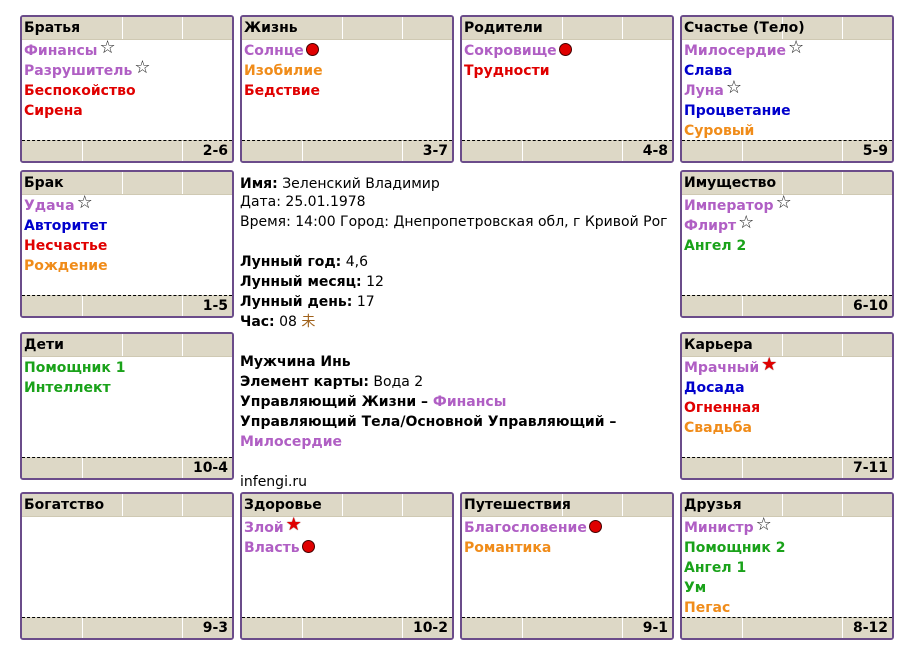 Image resolution: width=921 pixels, height=657 pixels. I want to click on star-item: Ангел 2, so click(787, 246).